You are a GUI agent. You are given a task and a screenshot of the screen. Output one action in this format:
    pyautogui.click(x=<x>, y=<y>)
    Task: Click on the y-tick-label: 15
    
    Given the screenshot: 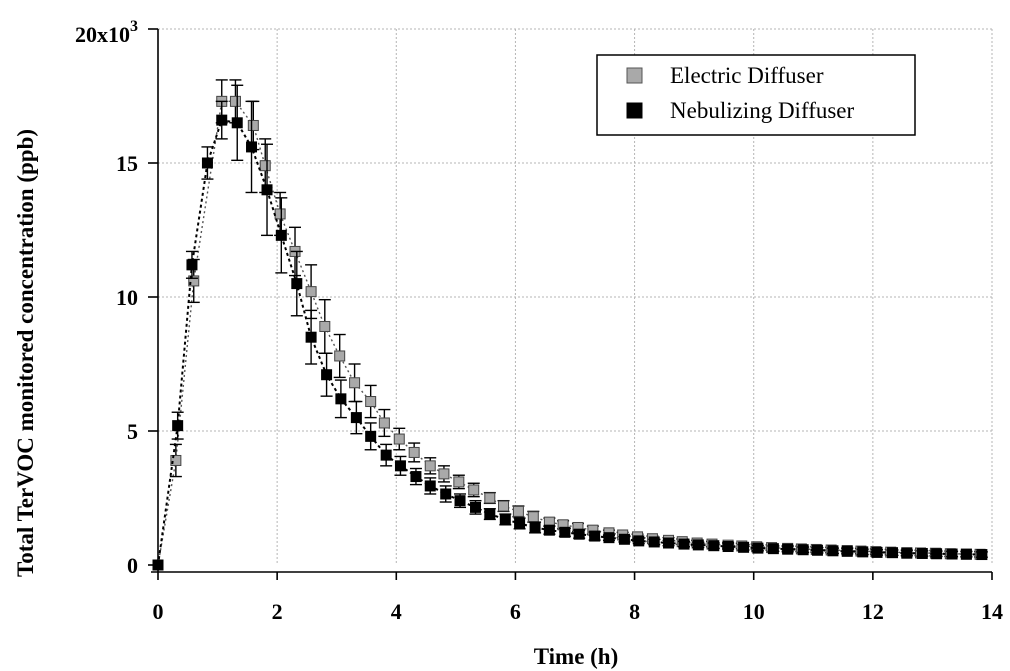 What is the action you would take?
    pyautogui.click(x=127, y=163)
    